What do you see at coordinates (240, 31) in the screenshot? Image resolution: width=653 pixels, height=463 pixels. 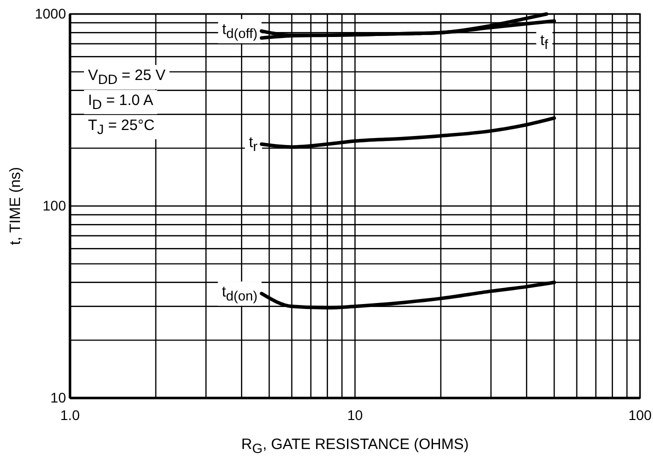 I see `series-label: t$_{d(off)}$` at bounding box center [240, 31].